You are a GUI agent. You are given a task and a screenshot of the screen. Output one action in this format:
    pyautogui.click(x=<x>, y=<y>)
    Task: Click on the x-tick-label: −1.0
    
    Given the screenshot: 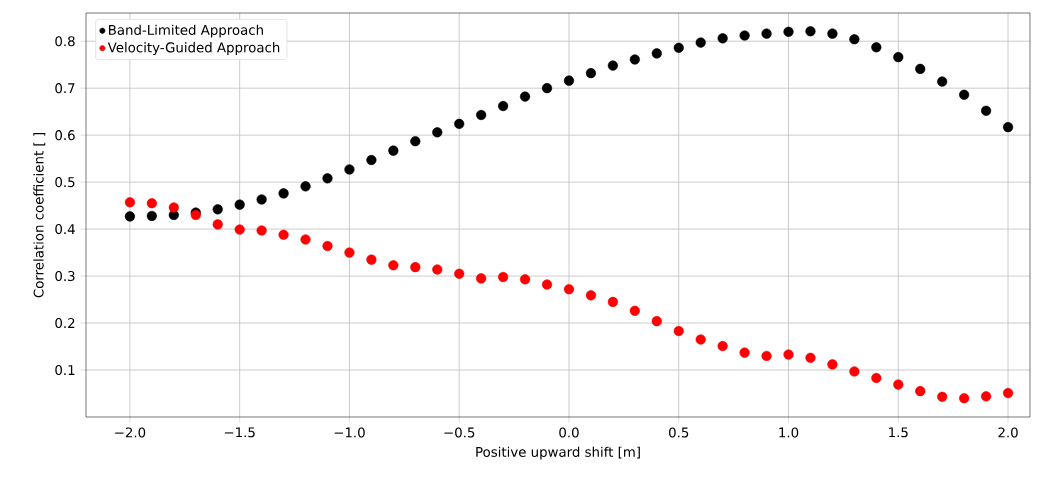 What is the action you would take?
    pyautogui.click(x=349, y=432)
    